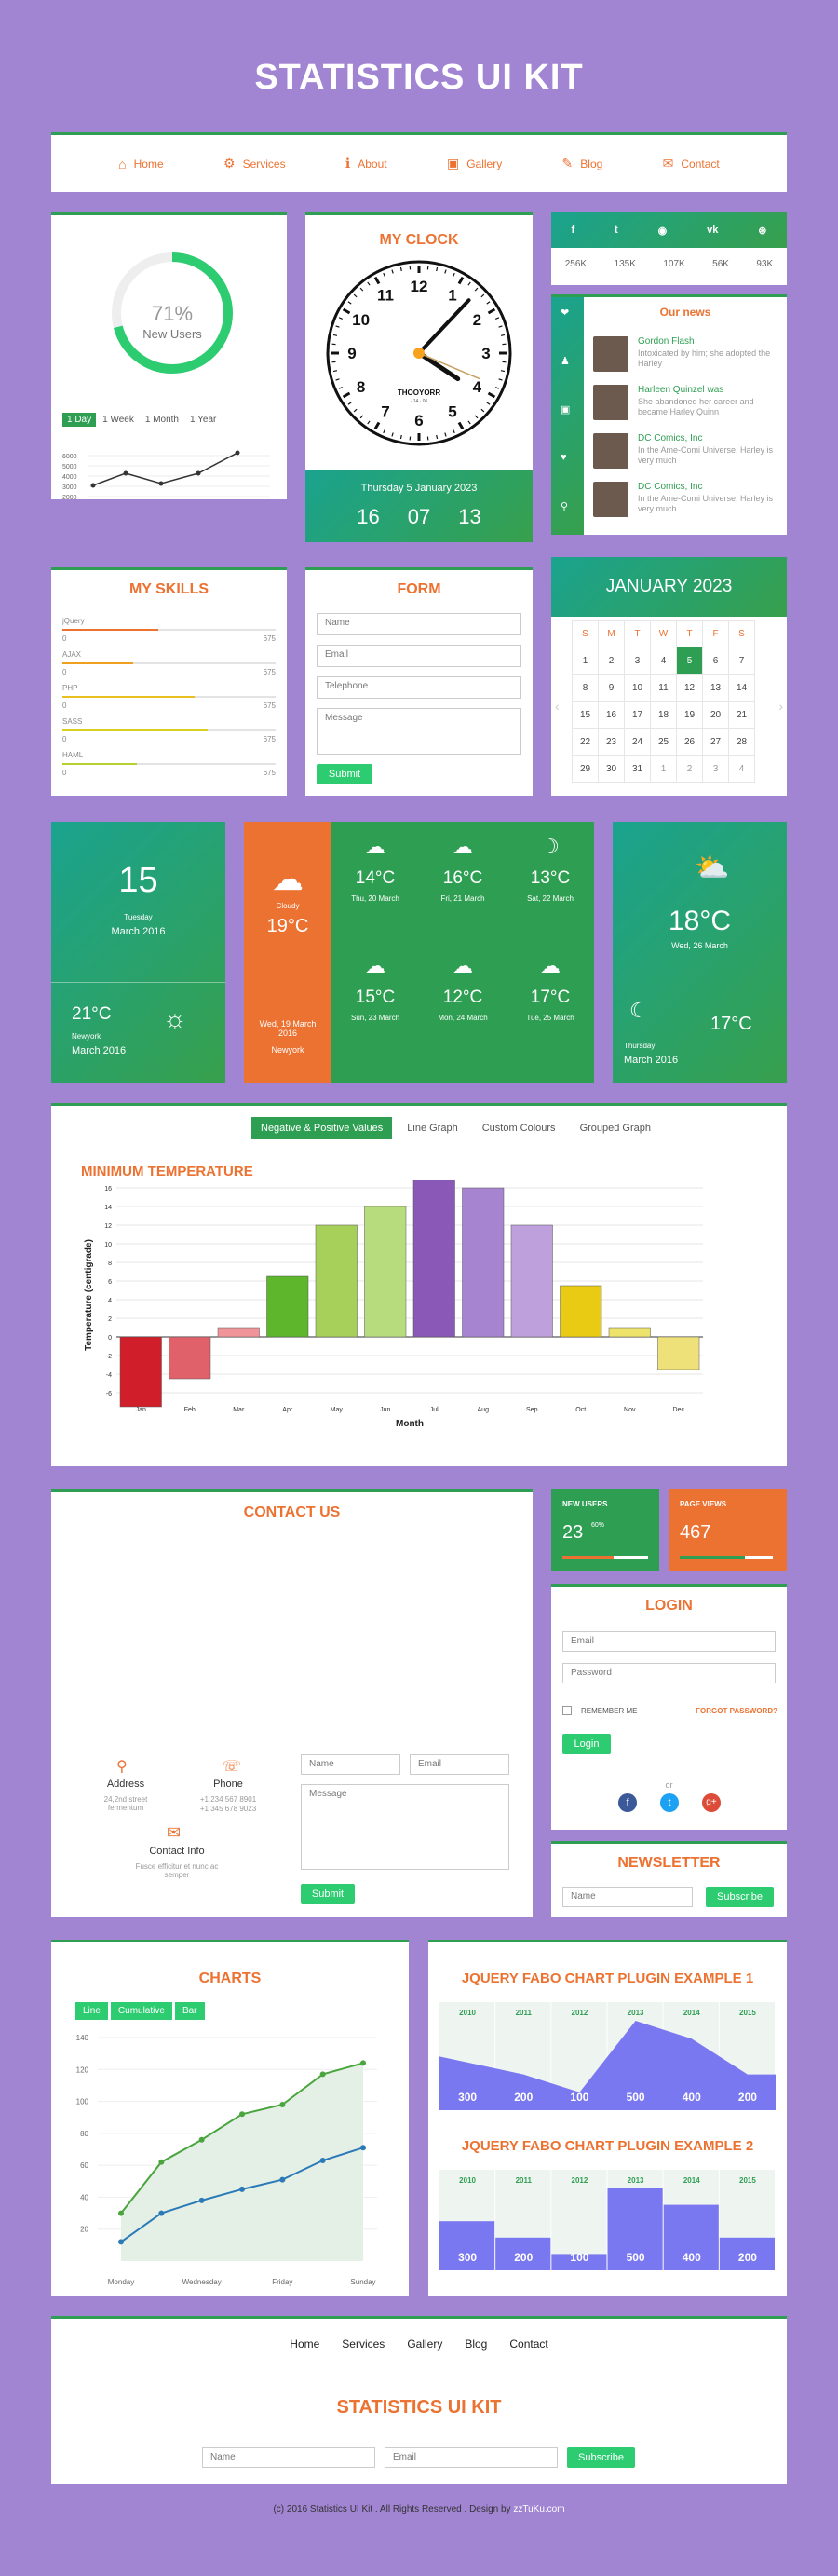 The width and height of the screenshot is (838, 2576). I want to click on calendar-prev-icon: ‹, so click(558, 706).